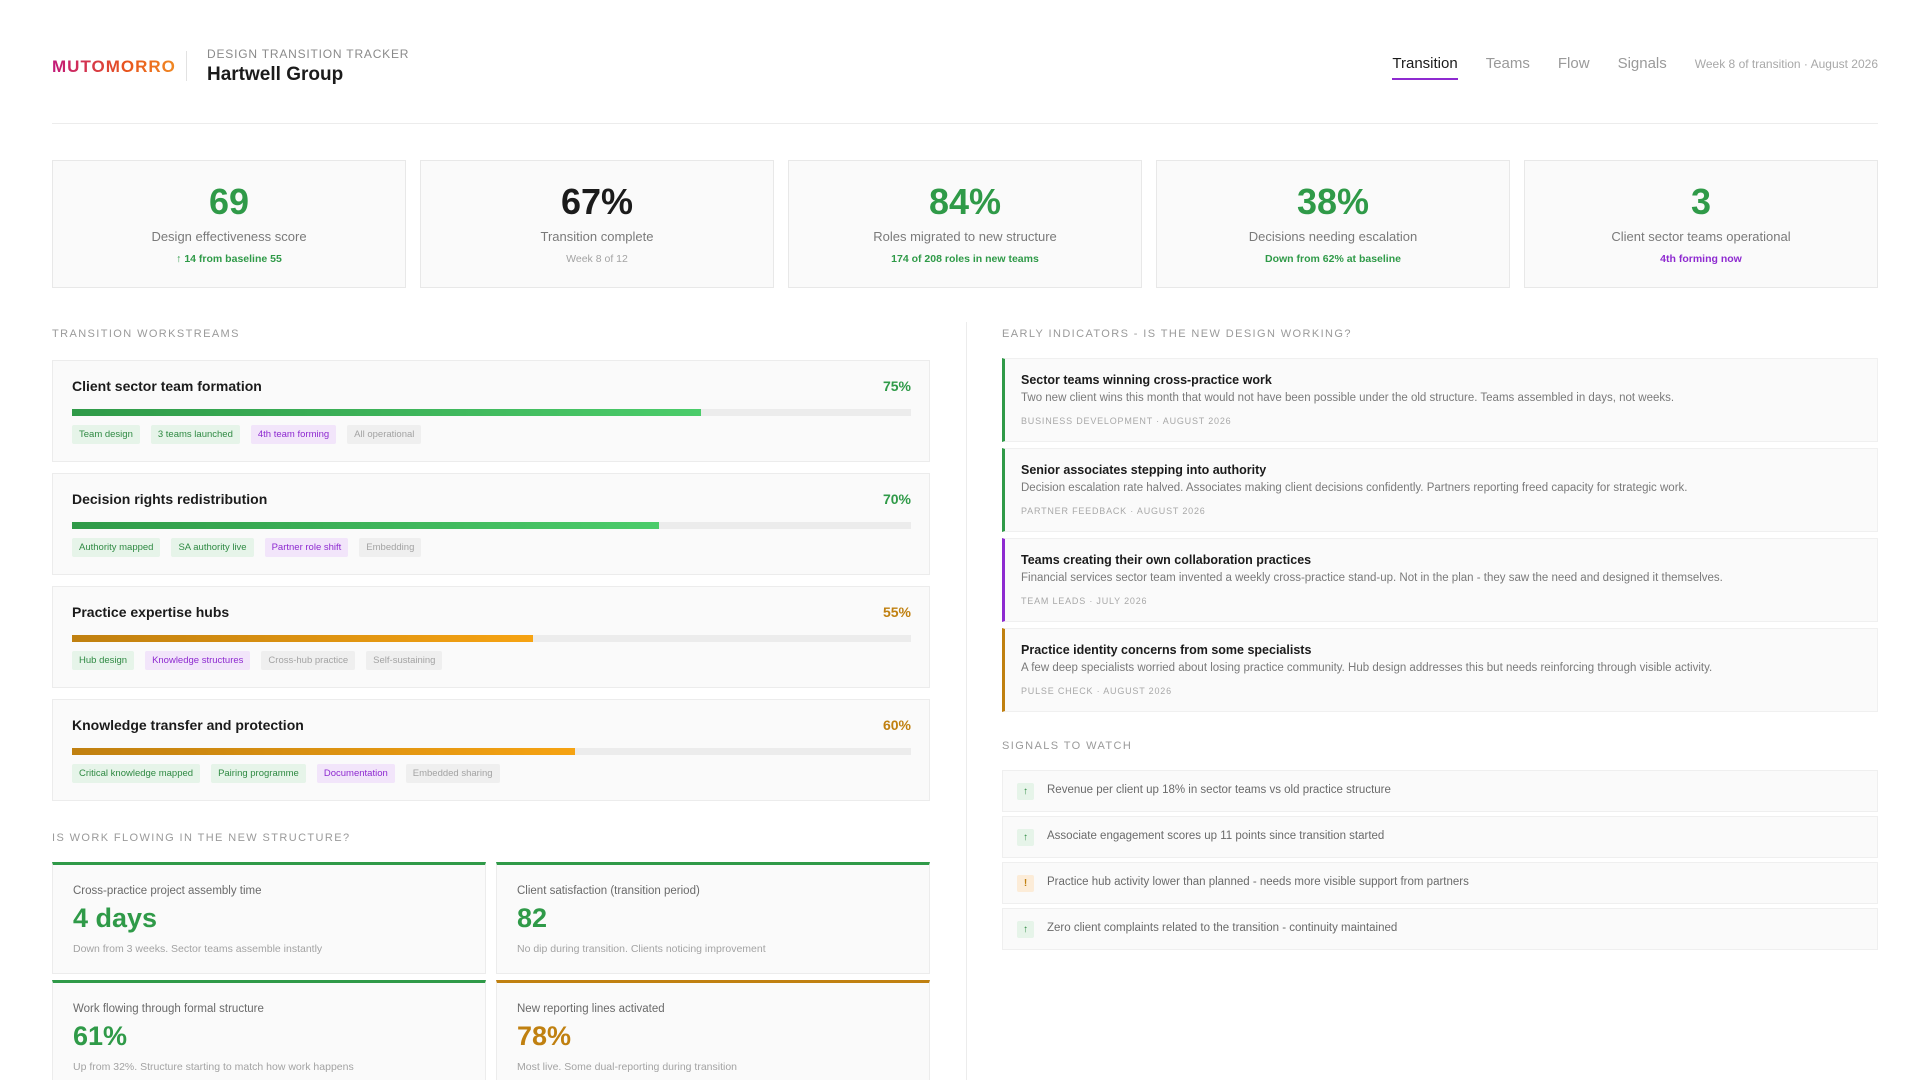 This screenshot has height=1080, width=1920. Describe the element at coordinates (896, 725) in the screenshot. I see `workstream-percent: 60%` at that location.